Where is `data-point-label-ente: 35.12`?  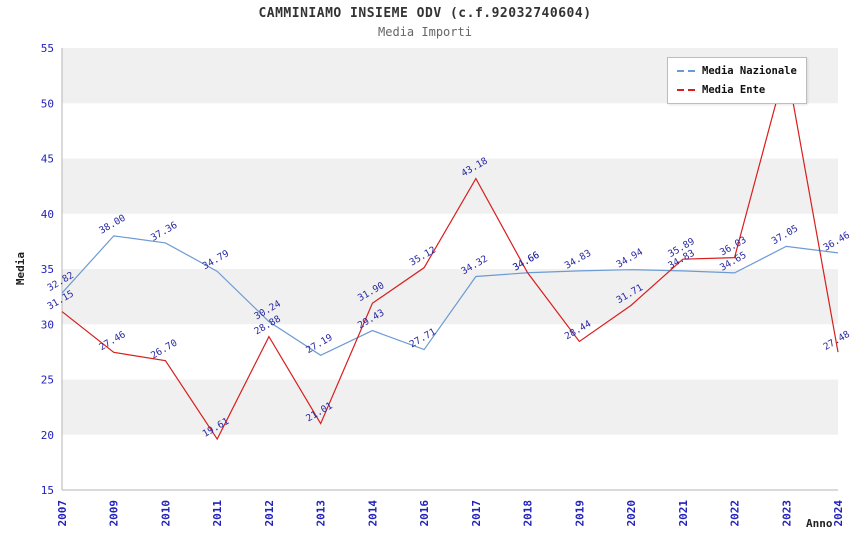
data-point-label-ente: 35.12 is located at coordinates (423, 257).